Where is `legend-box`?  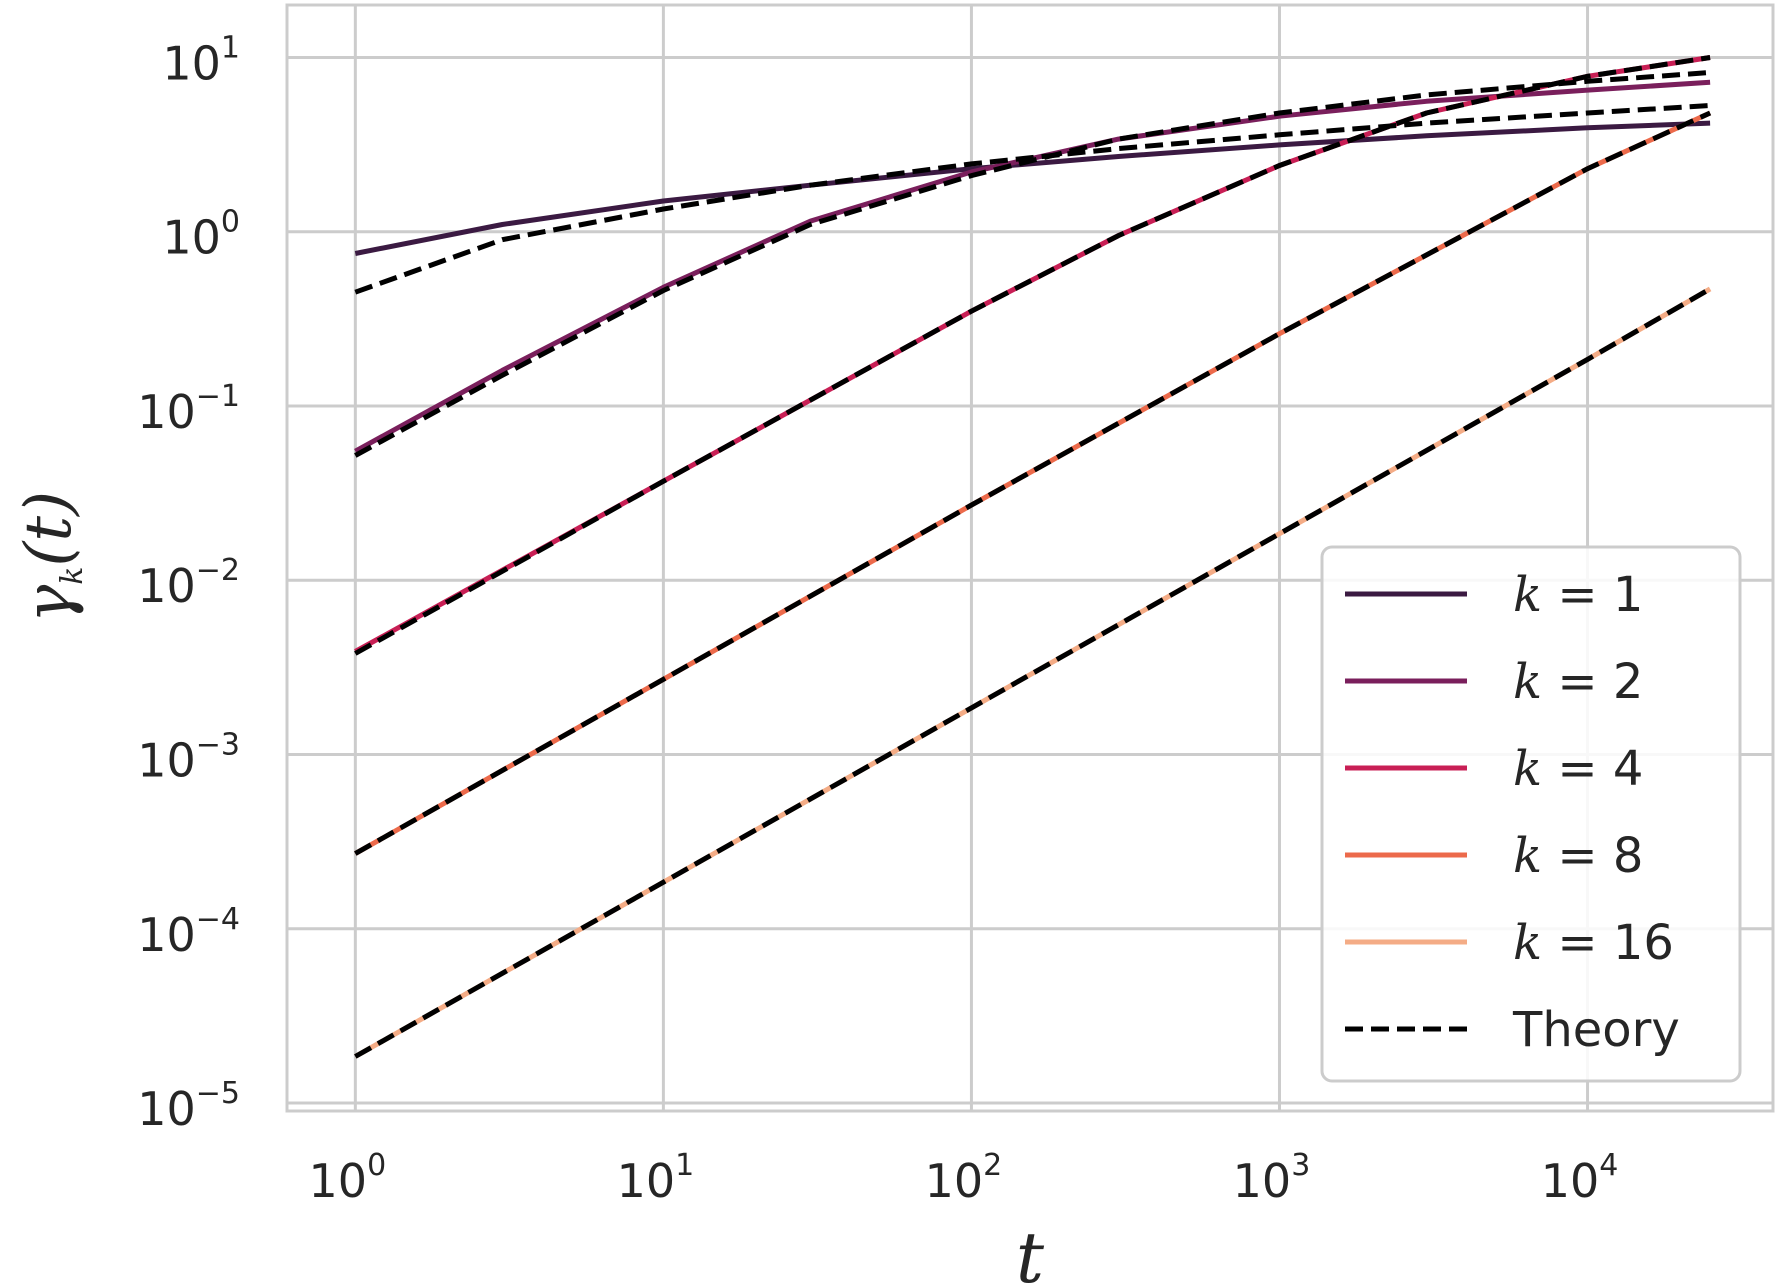
legend-box is located at coordinates (1531, 814).